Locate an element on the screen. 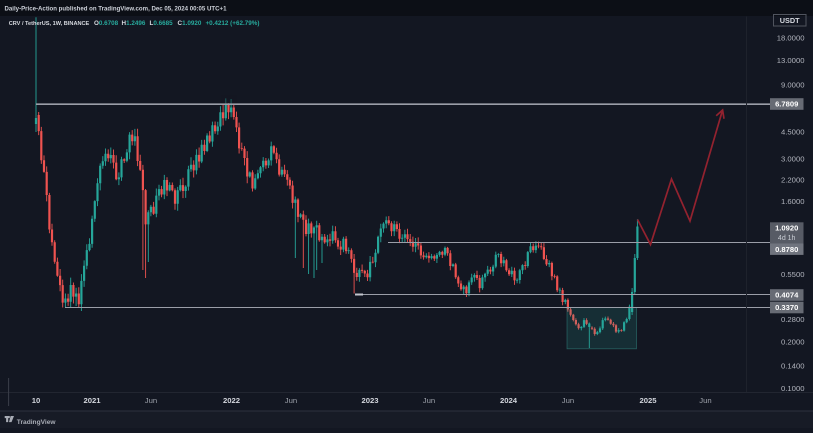  svg-text: 0.2000 is located at coordinates (793, 342).